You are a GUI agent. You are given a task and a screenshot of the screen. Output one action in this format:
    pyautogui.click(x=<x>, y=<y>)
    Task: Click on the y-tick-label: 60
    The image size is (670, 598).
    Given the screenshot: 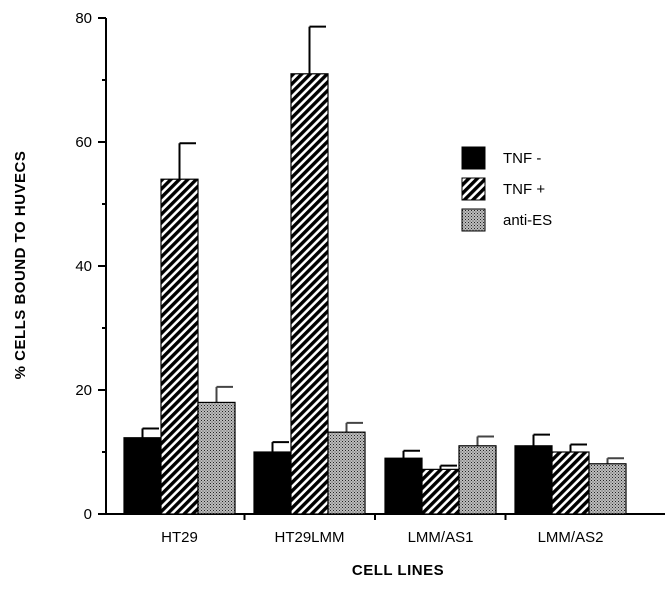 What is the action you would take?
    pyautogui.click(x=83, y=142)
    